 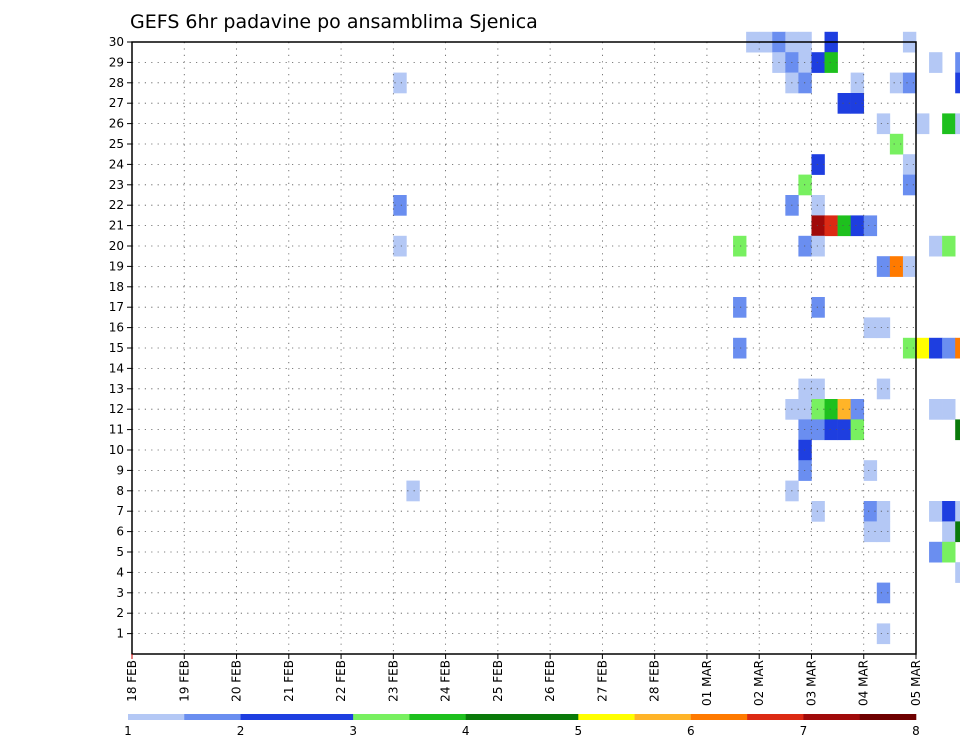 What do you see at coordinates (120, 613) in the screenshot?
I see `y-tick-label: 2` at bounding box center [120, 613].